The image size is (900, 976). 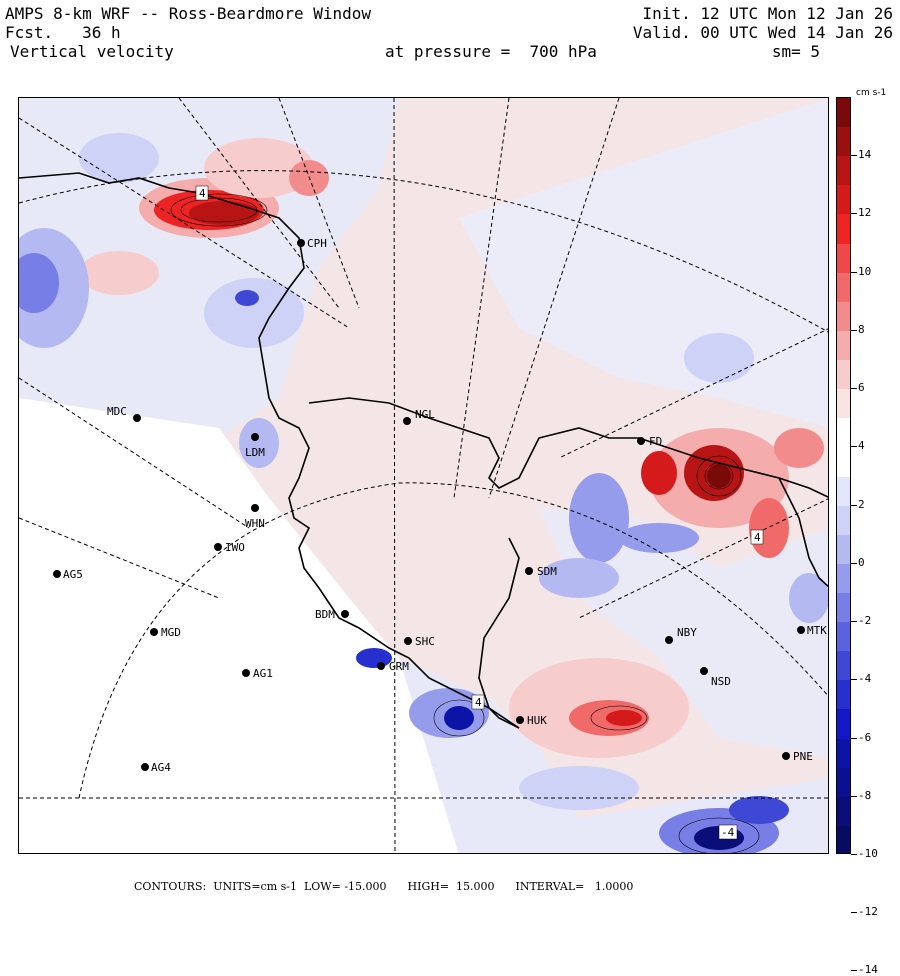 What do you see at coordinates (255, 446) in the screenshot?
I see `station-marker: LDM` at bounding box center [255, 446].